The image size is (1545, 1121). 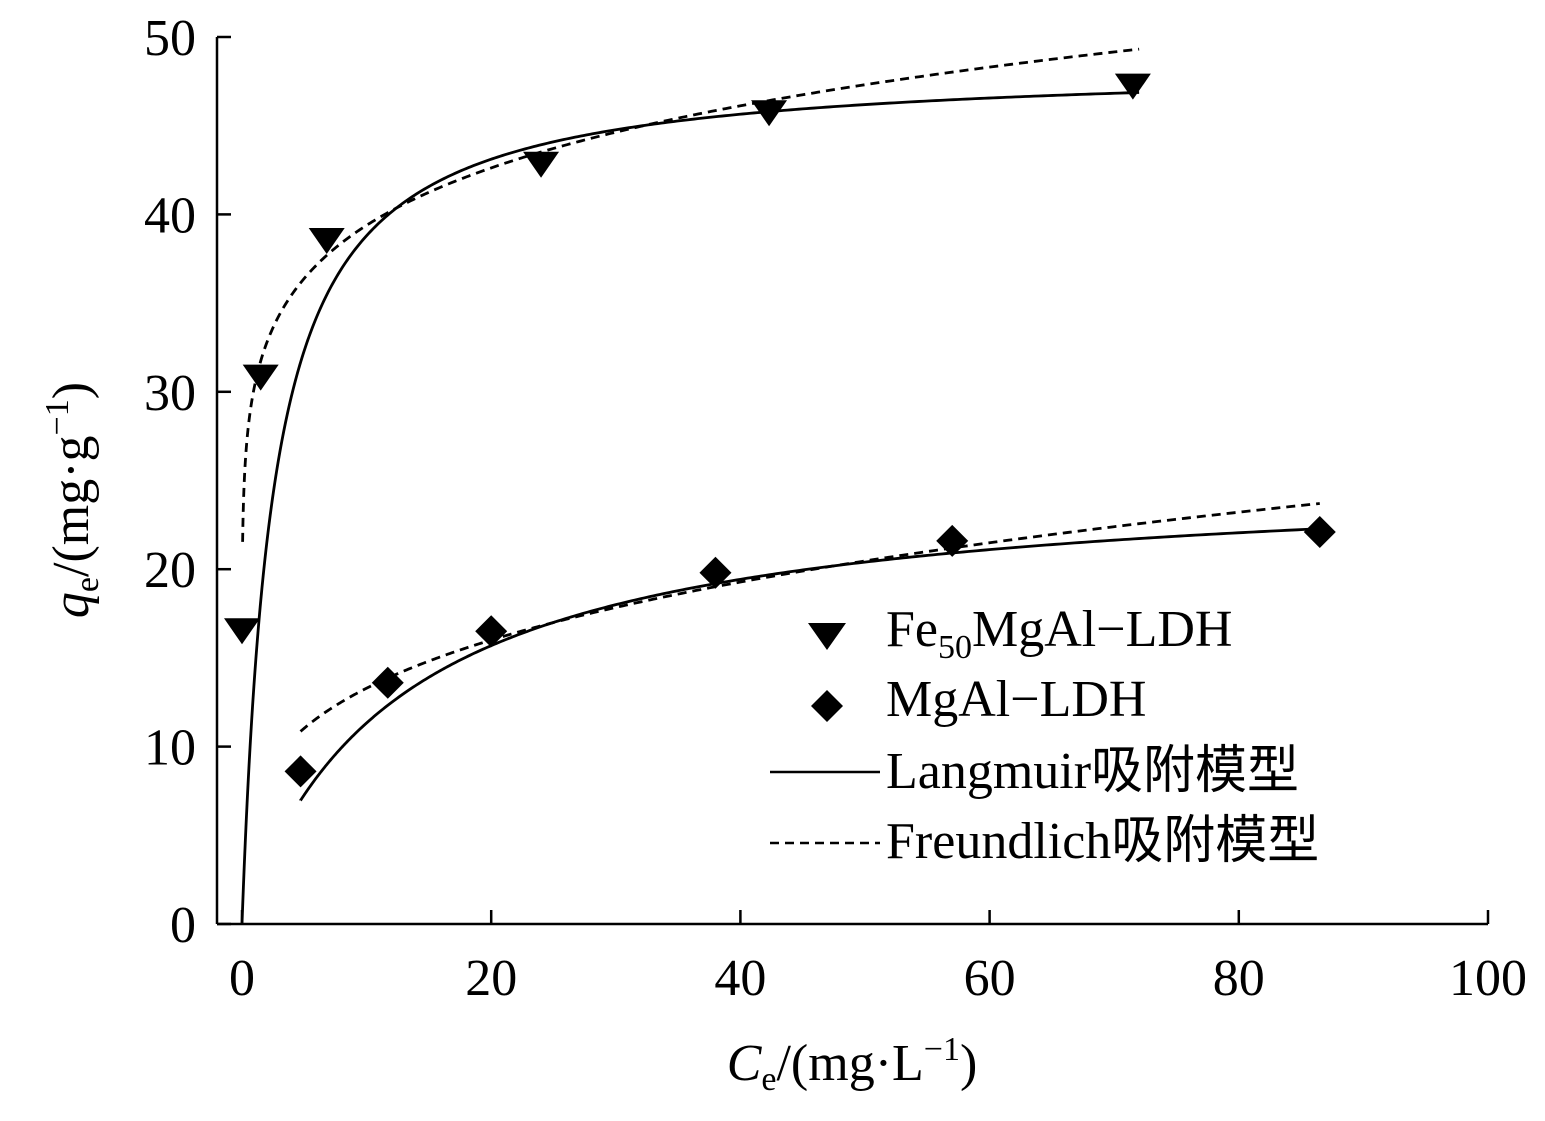 I want to click on legend-marker-triangle, so click(x=827, y=636).